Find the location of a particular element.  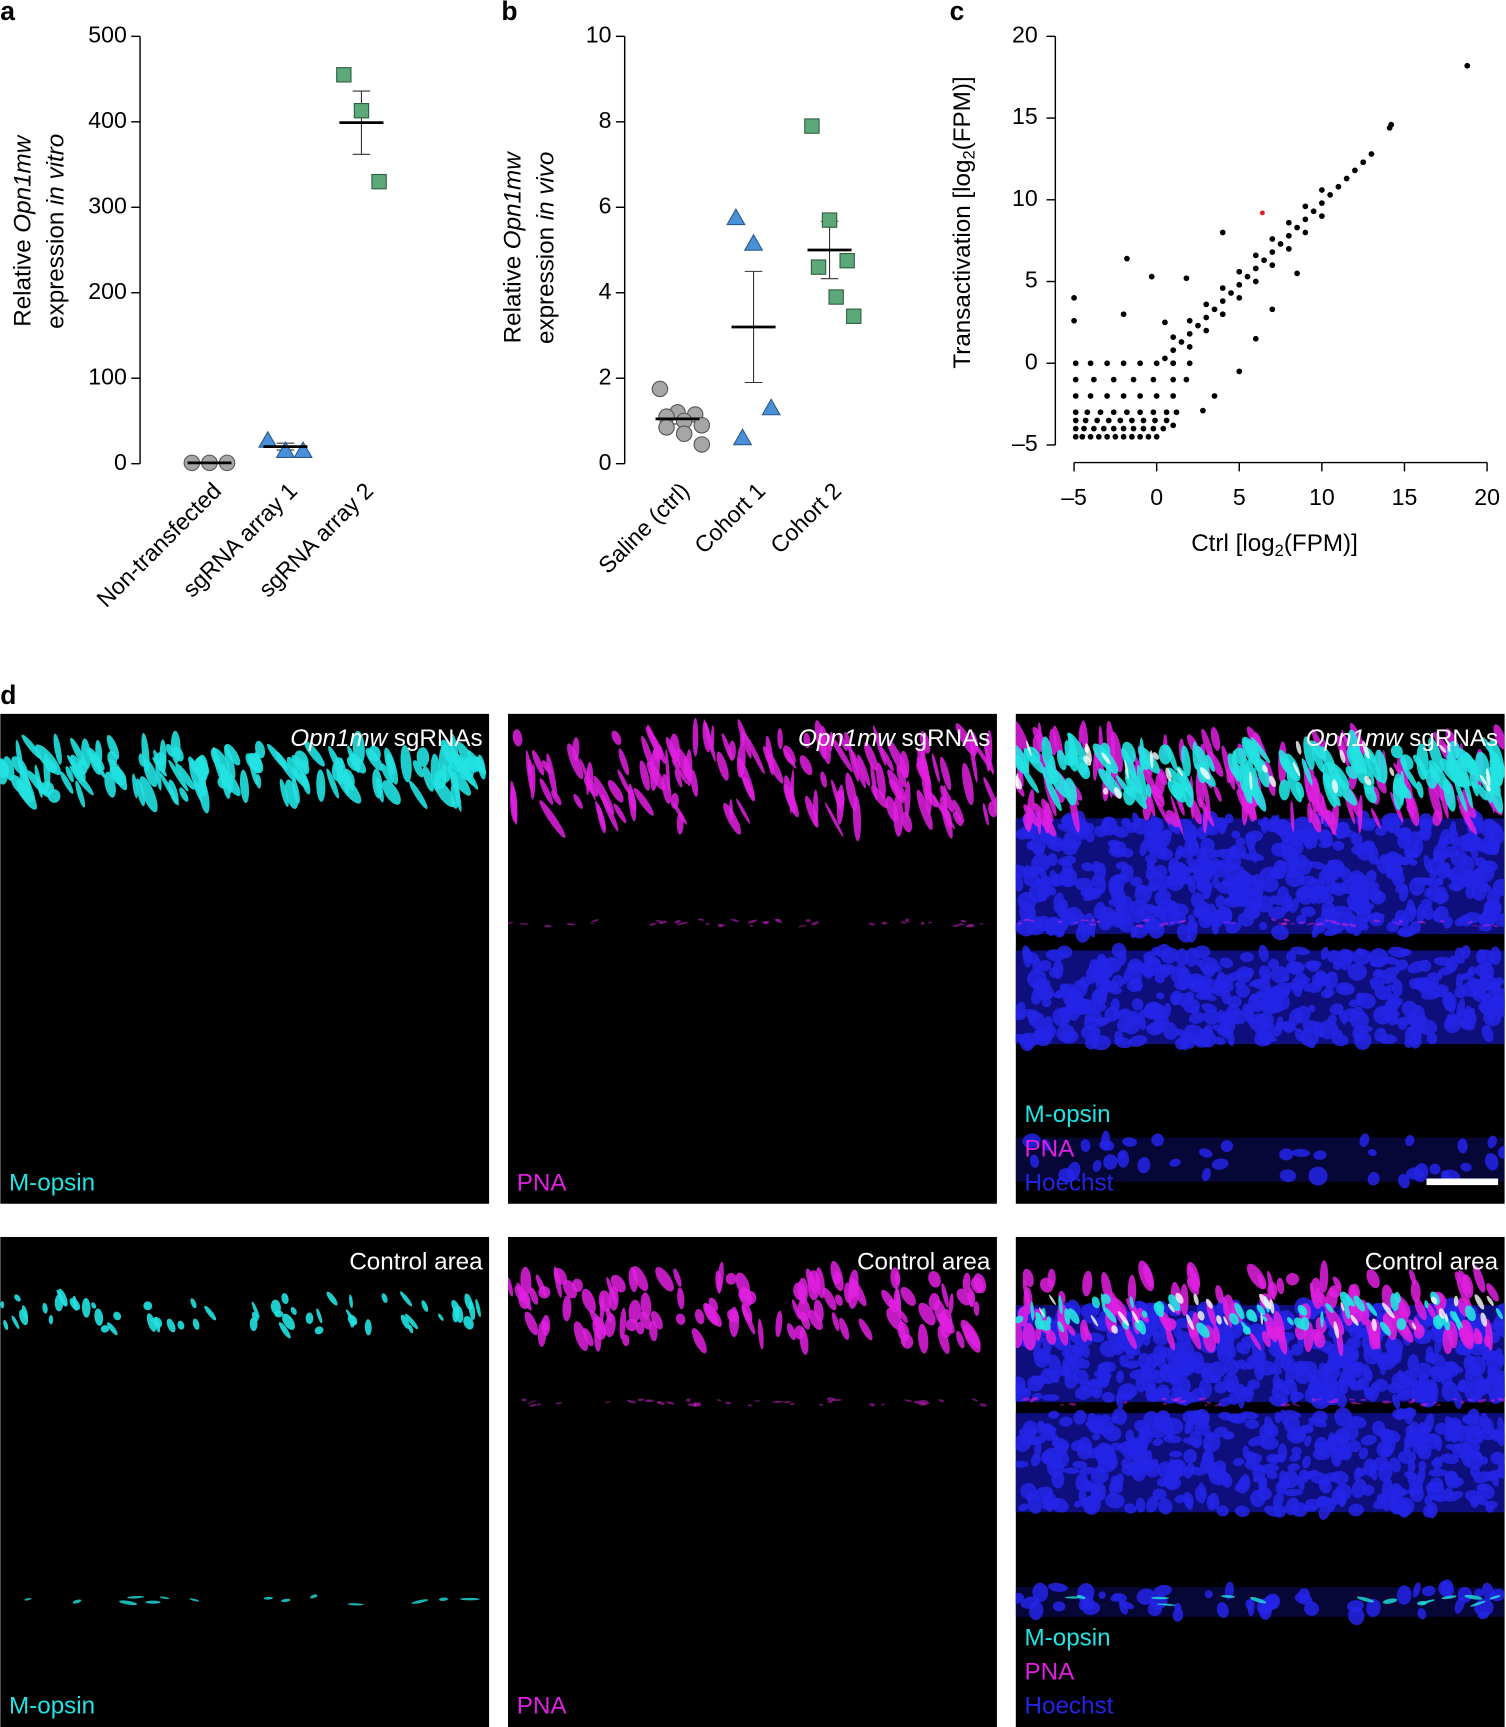

highlight-point is located at coordinates (1262, 213).